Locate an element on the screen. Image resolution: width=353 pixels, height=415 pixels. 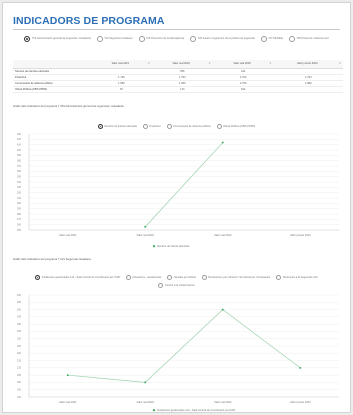
chart1-y-tick-label: 400 is located at coordinates (19, 150).